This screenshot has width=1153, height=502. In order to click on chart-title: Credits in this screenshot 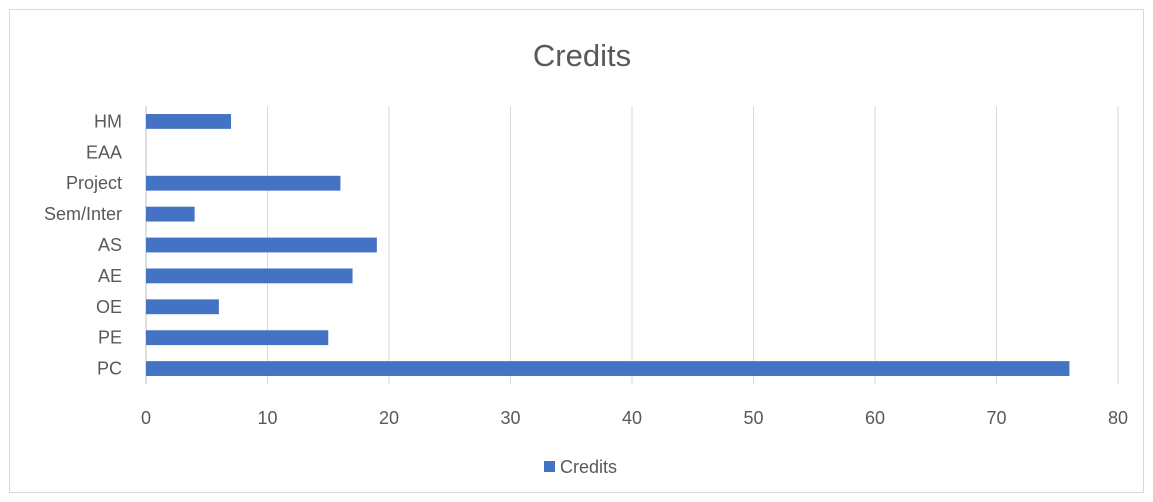, I will do `click(582, 55)`.